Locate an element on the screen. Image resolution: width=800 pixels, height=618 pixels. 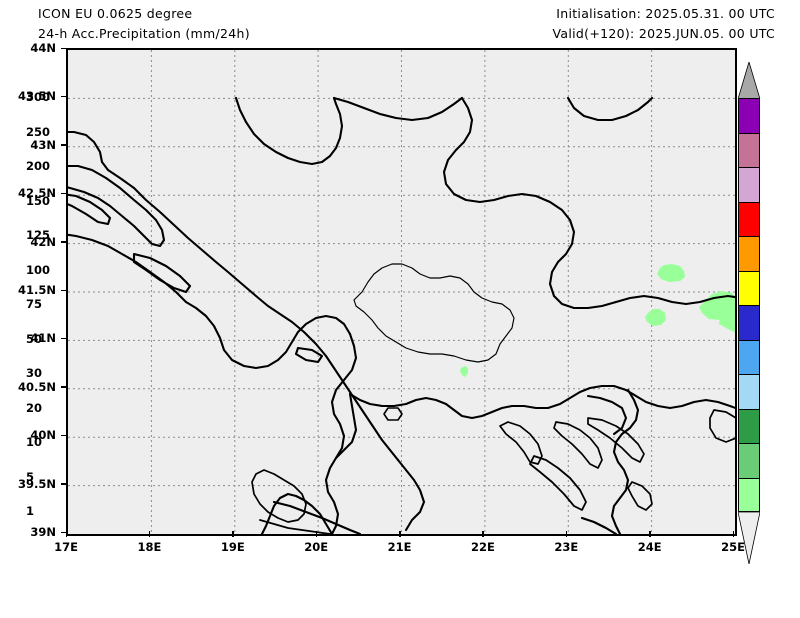
y-axis-tick-label: 39.5N is located at coordinates (37, 483).